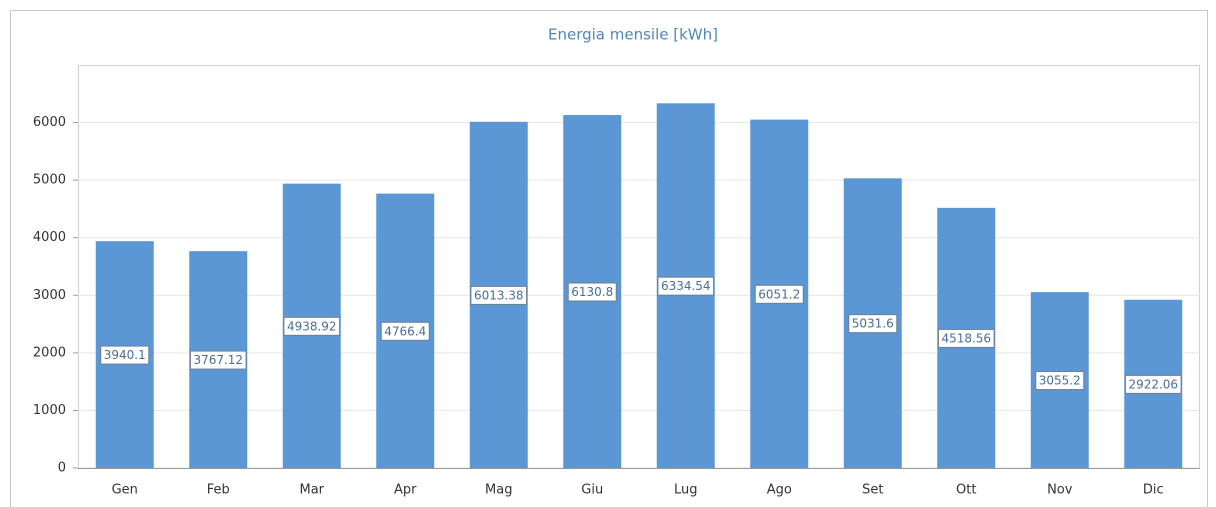 The height and width of the screenshot is (507, 1216). Describe the element at coordinates (966, 490) in the screenshot. I see `x-tick-label: Ott` at that location.